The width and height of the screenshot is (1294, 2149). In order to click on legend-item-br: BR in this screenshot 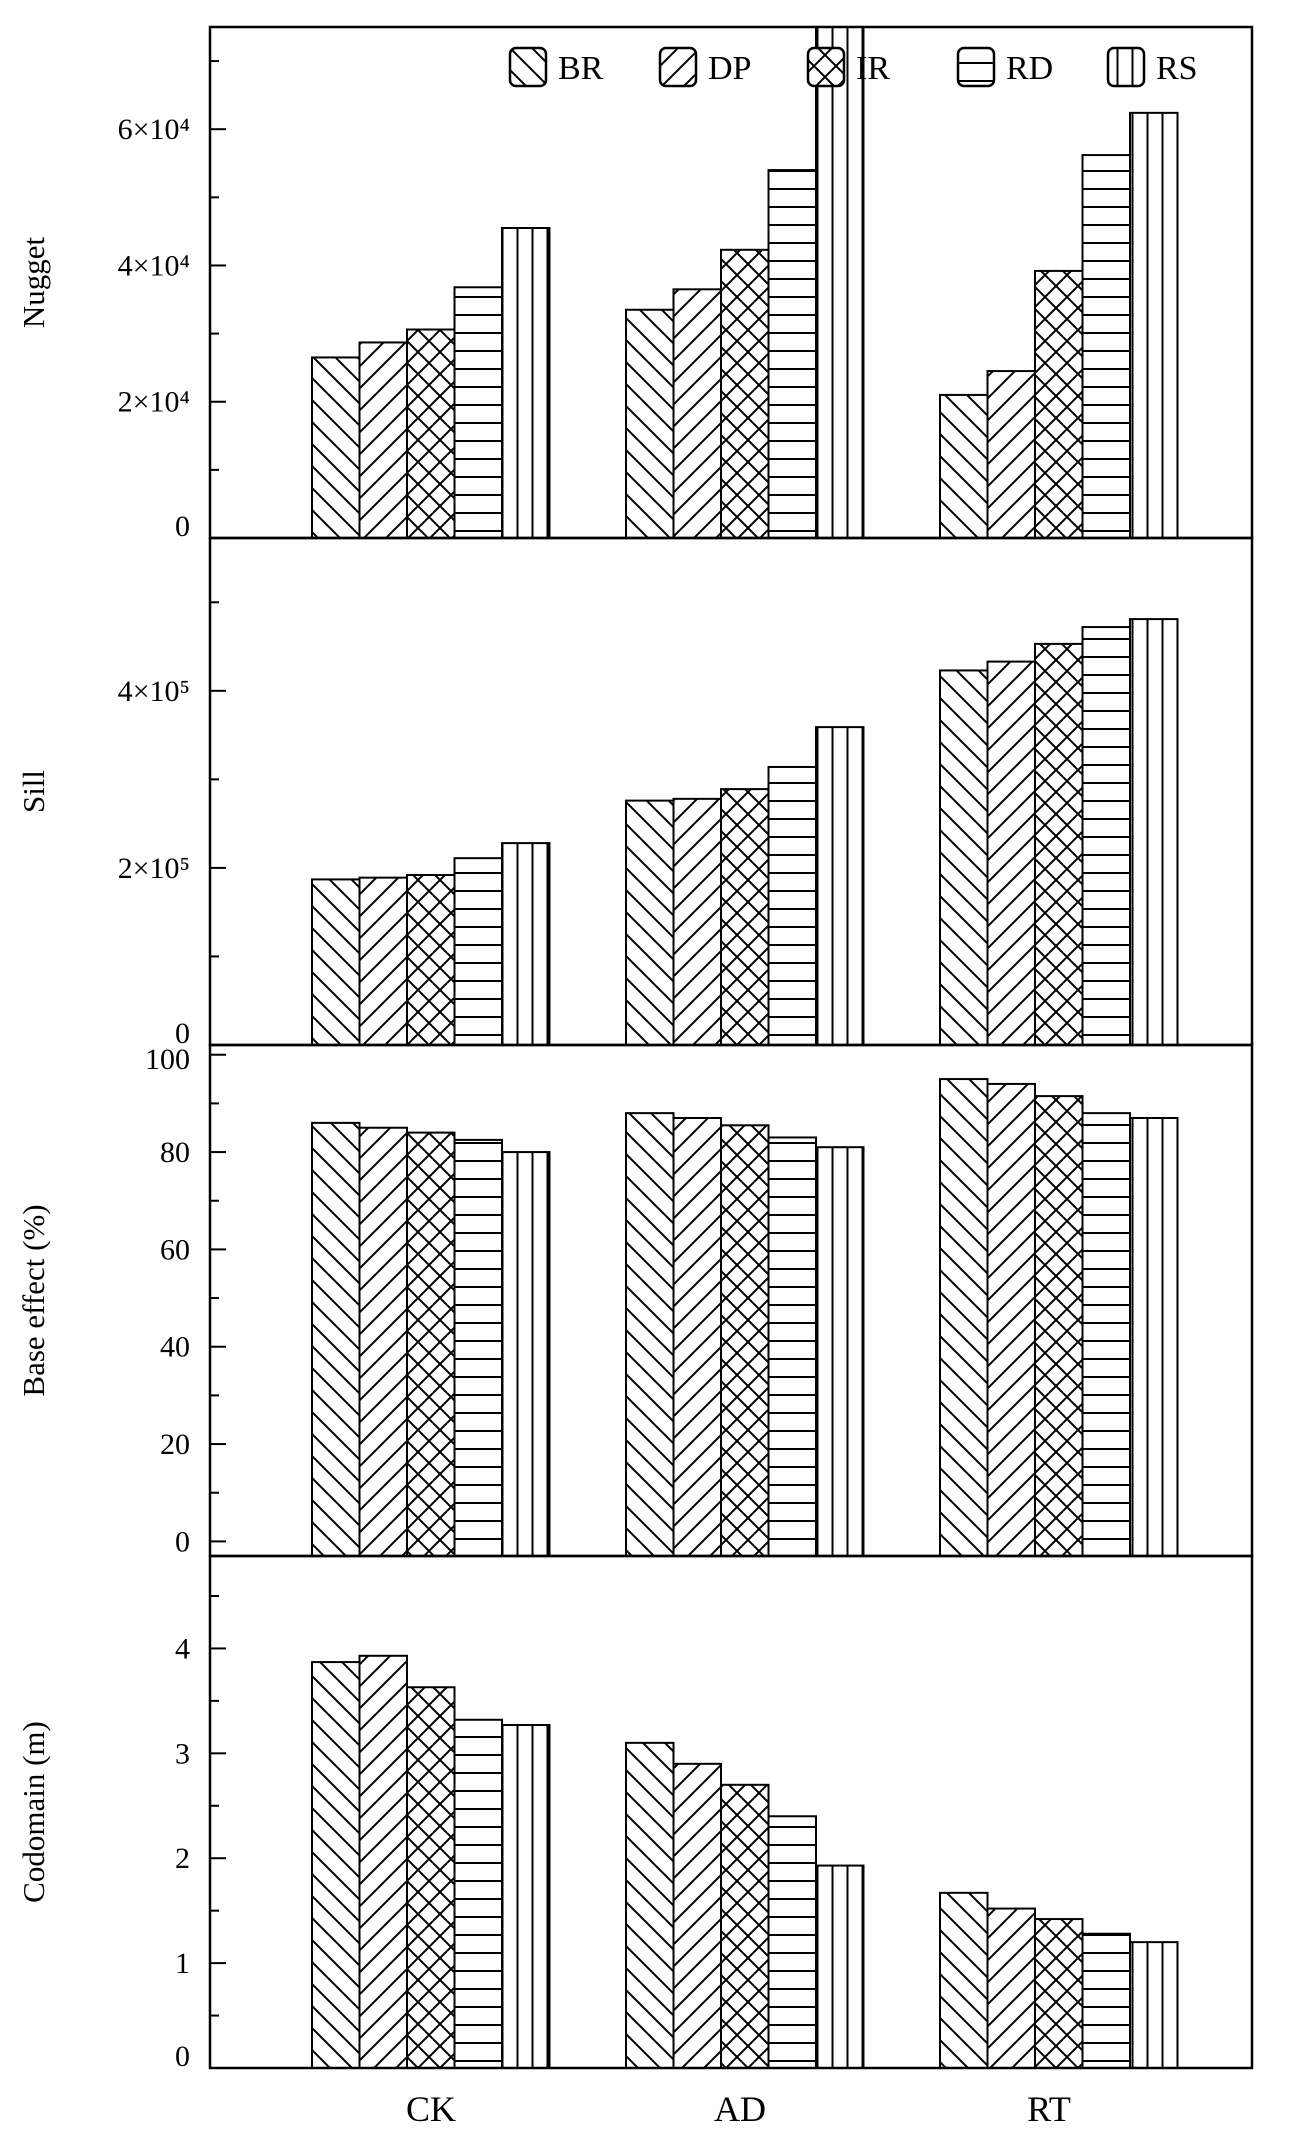, I will do `click(556, 67)`.